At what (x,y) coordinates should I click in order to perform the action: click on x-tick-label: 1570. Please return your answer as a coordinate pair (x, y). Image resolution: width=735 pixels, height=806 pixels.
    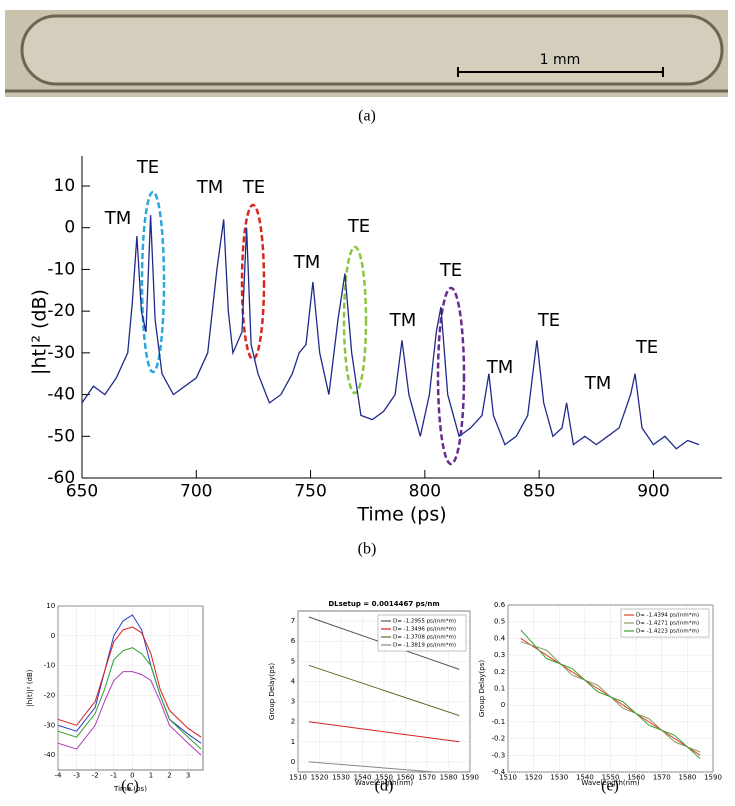
    Looking at the image, I should click on (427, 778).